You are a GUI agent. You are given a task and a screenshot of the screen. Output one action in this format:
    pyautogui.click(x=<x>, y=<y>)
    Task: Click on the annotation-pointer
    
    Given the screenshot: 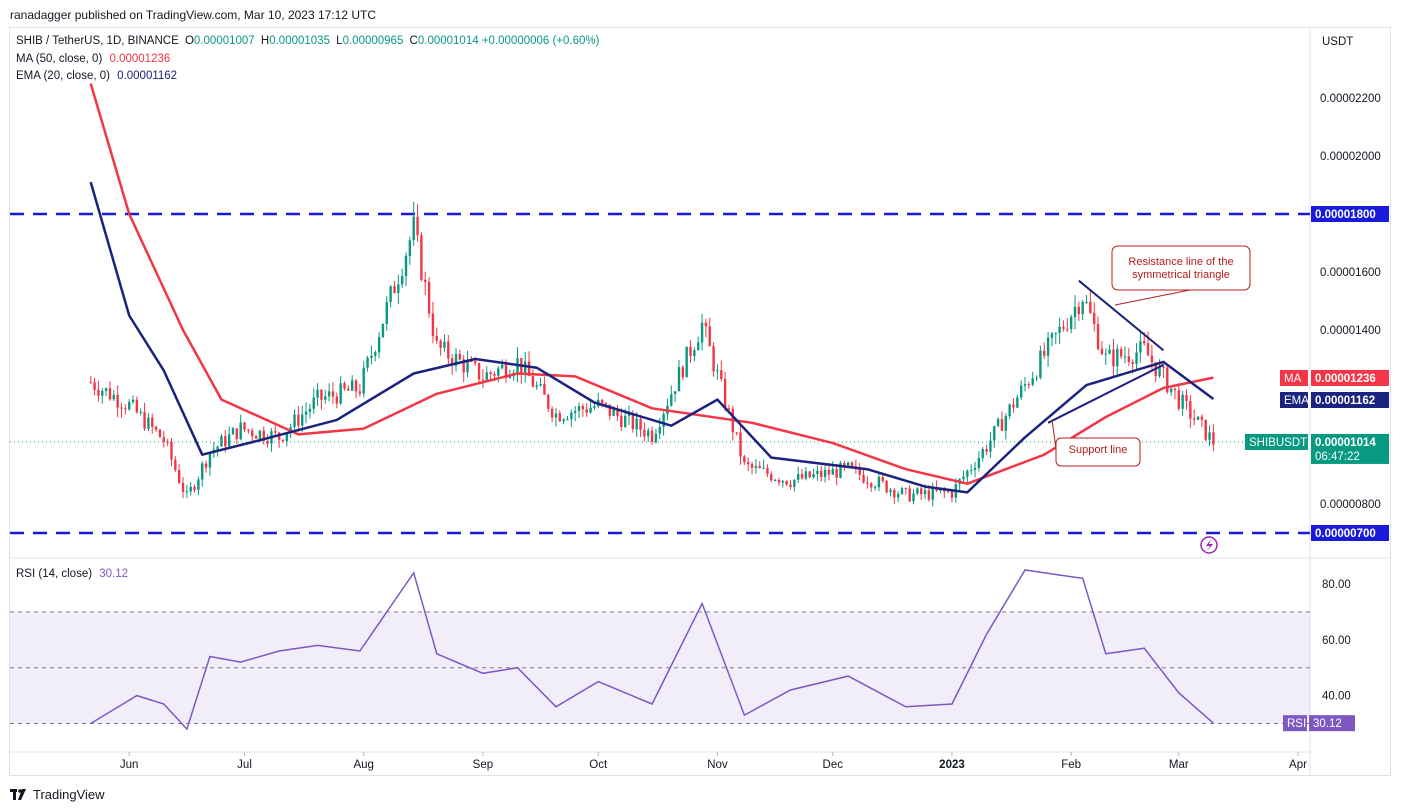 What is the action you would take?
    pyautogui.click(x=1152, y=297)
    